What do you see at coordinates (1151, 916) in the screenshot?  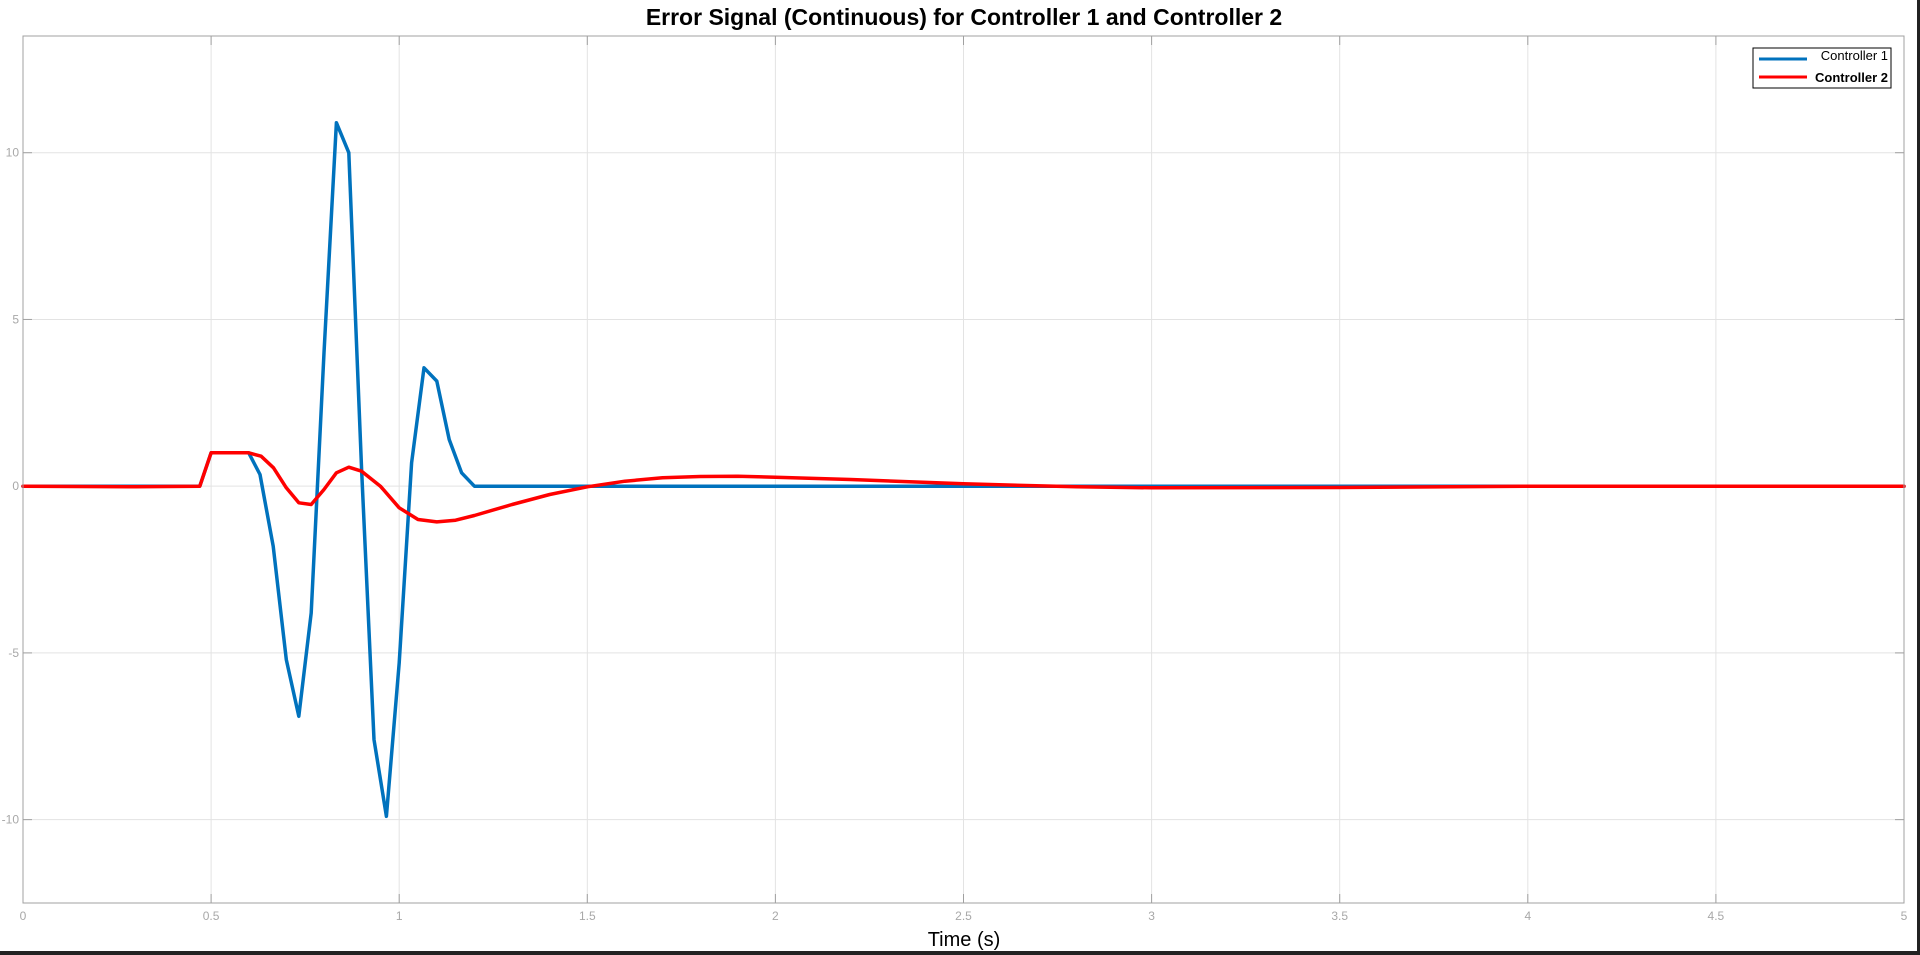 I see `x-tick-label: 3` at bounding box center [1151, 916].